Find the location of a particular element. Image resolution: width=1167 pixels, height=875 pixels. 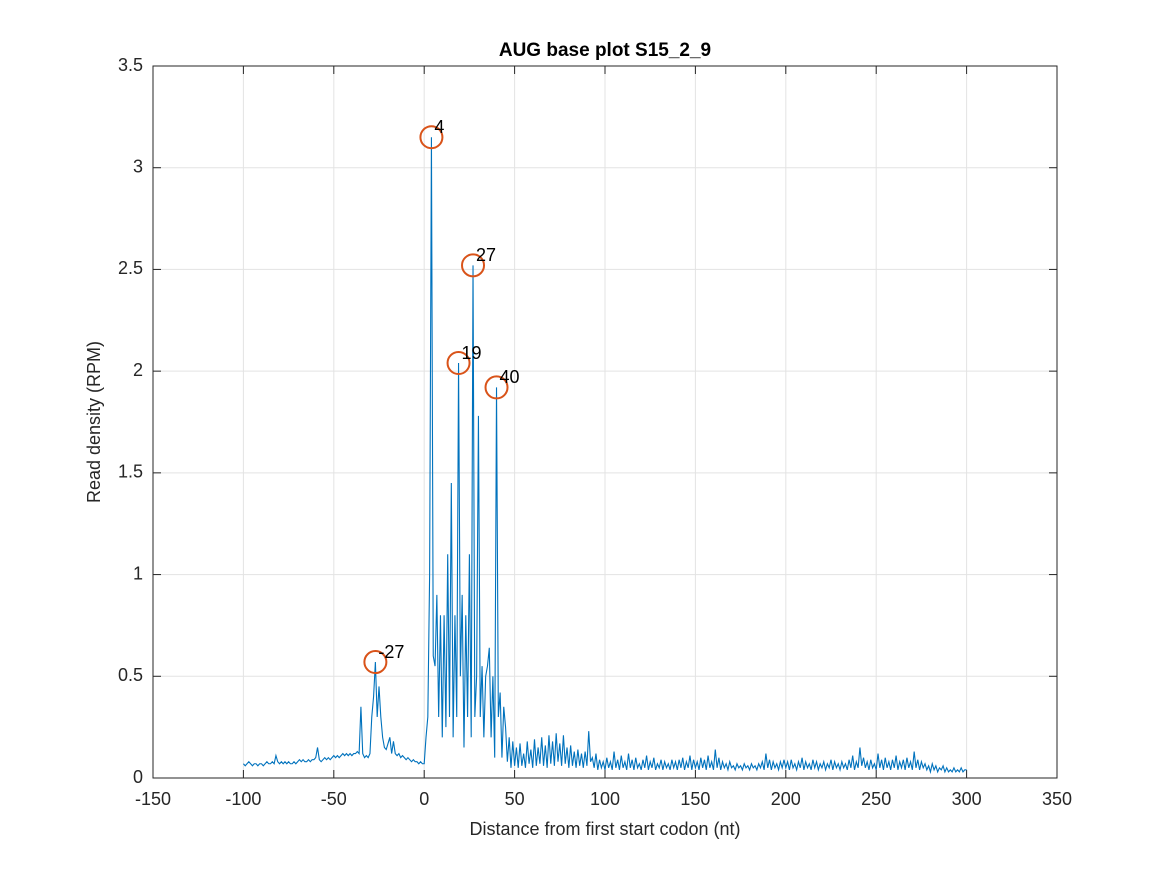

peak-label: 27 is located at coordinates (486, 255).